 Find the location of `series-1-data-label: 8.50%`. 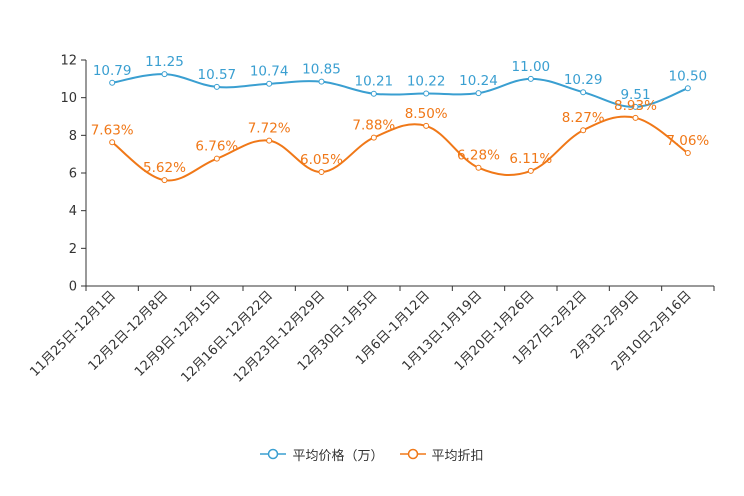

series-1-data-label: 8.50% is located at coordinates (426, 114).